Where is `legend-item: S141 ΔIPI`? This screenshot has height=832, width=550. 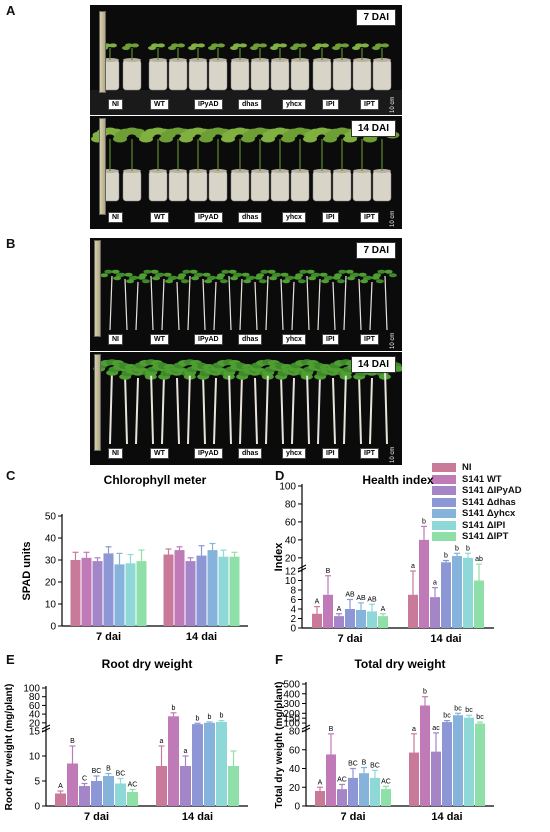
legend-item: S141 ΔIPI is located at coordinates (477, 526).